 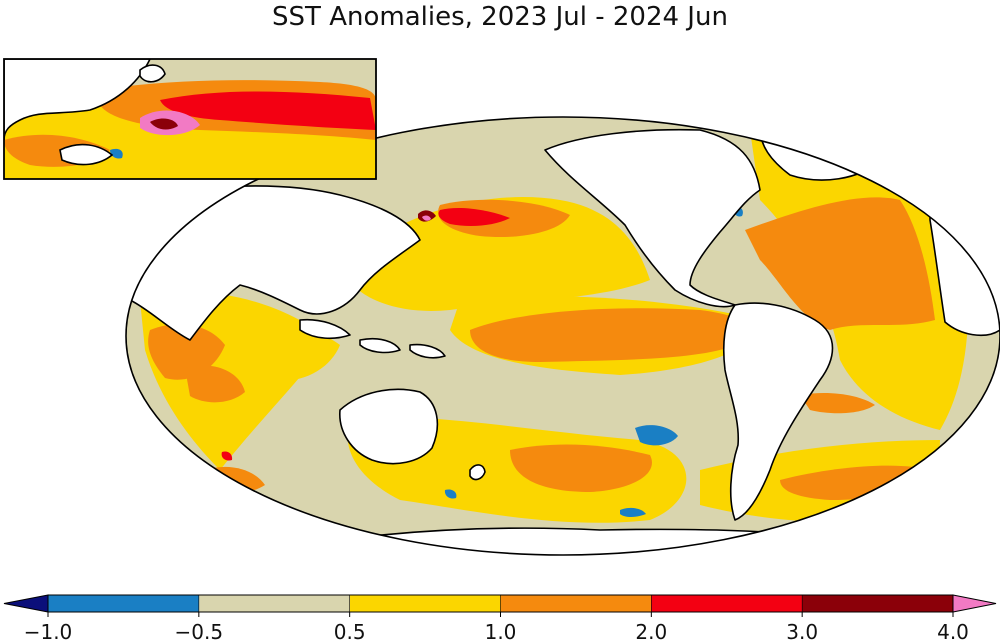 I want to click on colorbar-tick-label: 3.0, so click(x=802, y=632).